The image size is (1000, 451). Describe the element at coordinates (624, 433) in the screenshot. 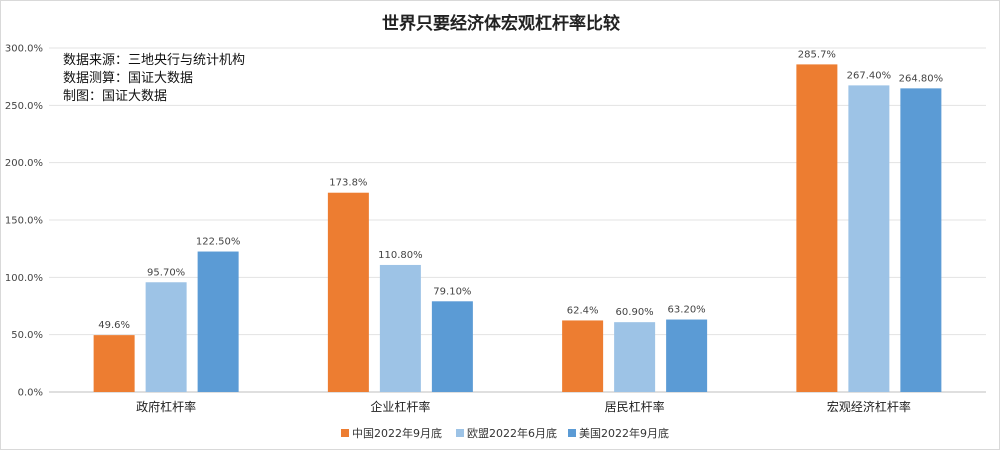

I see `legend-label: 美国2022年9月底` at that location.